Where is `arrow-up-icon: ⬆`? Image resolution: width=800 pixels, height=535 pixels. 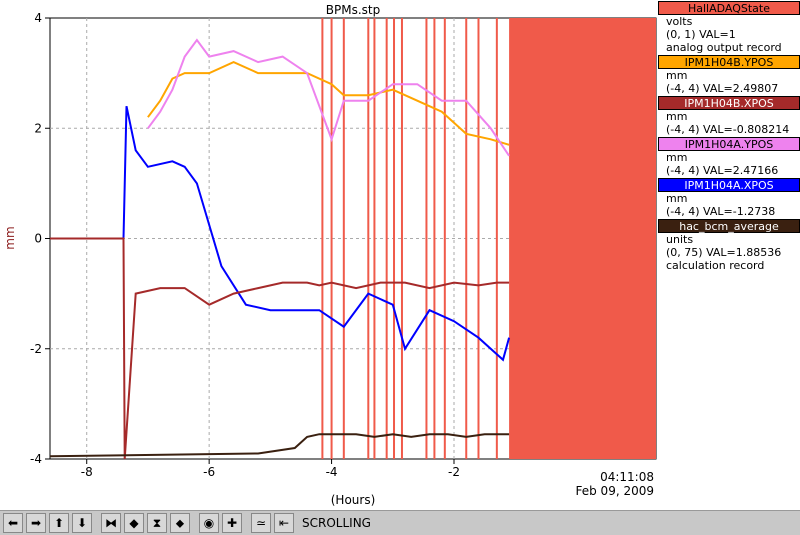
arrow-up-icon: ⬆ is located at coordinates (59, 523).